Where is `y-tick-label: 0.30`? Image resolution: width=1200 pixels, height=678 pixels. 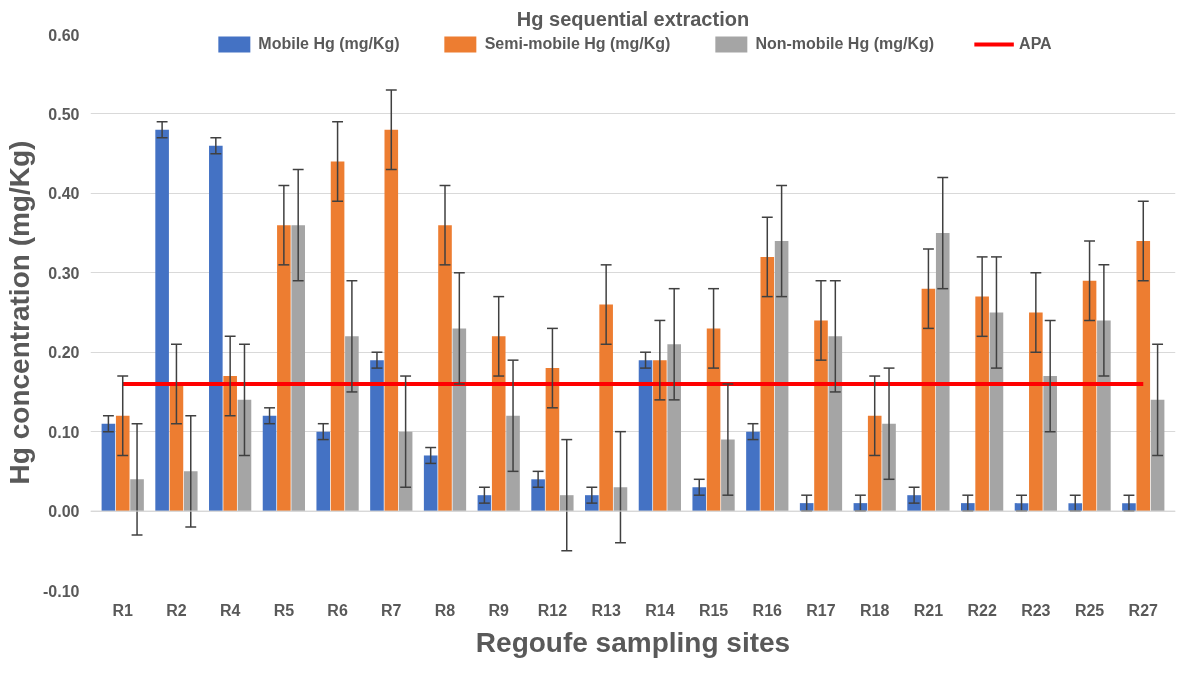
y-tick-label: 0.30 is located at coordinates (64, 273).